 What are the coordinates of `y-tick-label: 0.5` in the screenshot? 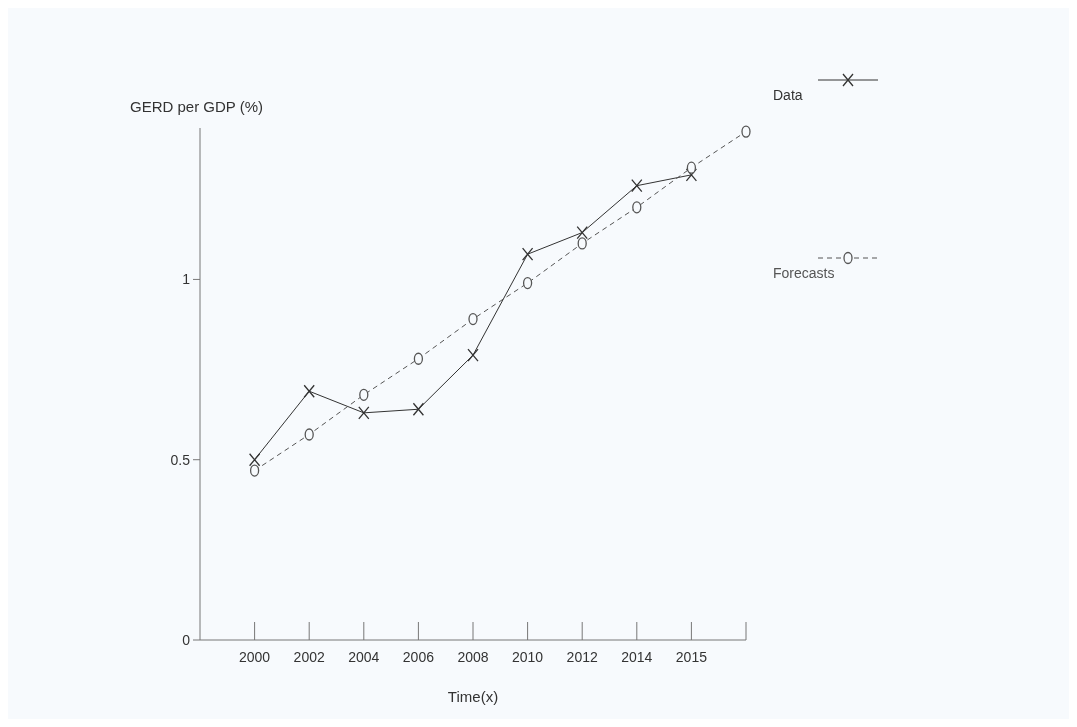 It's located at (180, 459).